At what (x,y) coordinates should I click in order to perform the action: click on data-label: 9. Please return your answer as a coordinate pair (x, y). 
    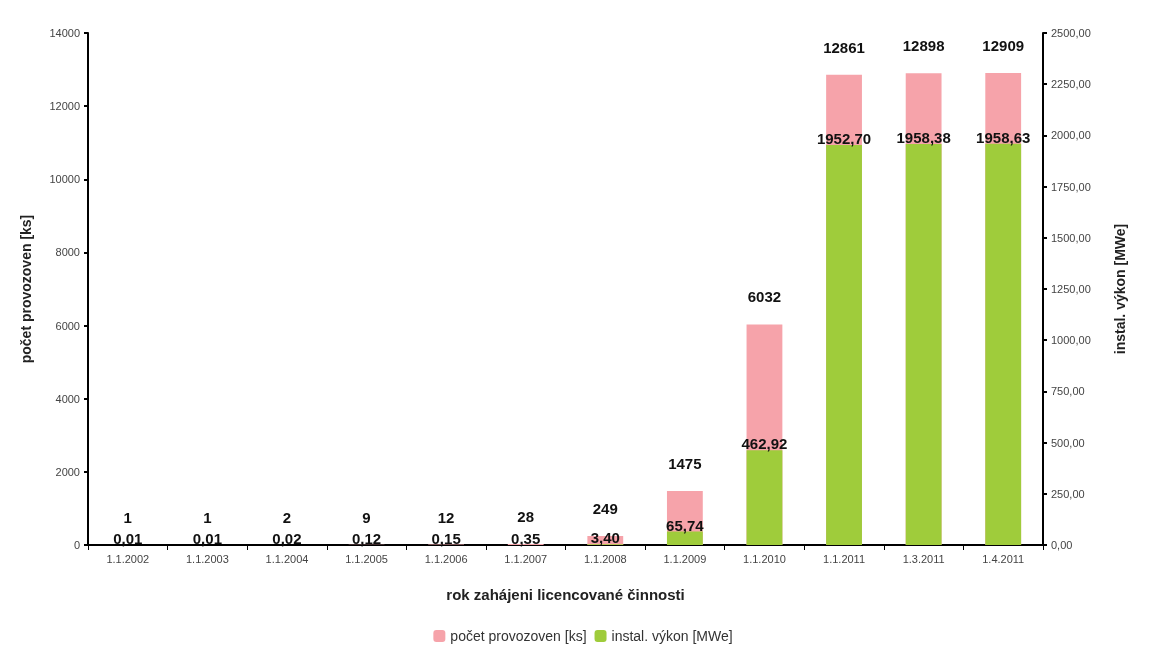
    Looking at the image, I should click on (366, 517).